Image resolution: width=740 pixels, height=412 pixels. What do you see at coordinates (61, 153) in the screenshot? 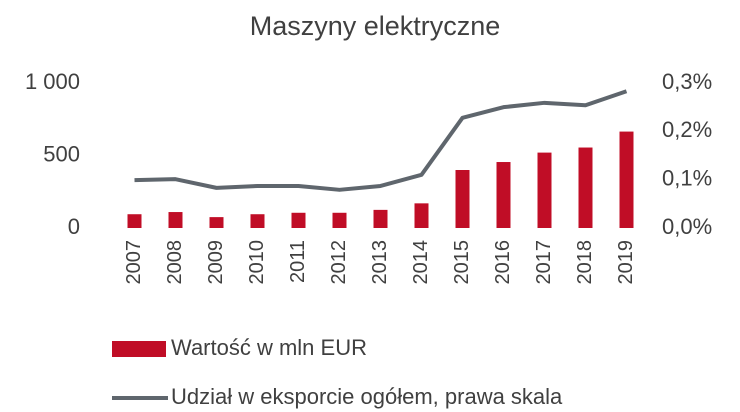
I see `y-tick-label: 500` at bounding box center [61, 153].